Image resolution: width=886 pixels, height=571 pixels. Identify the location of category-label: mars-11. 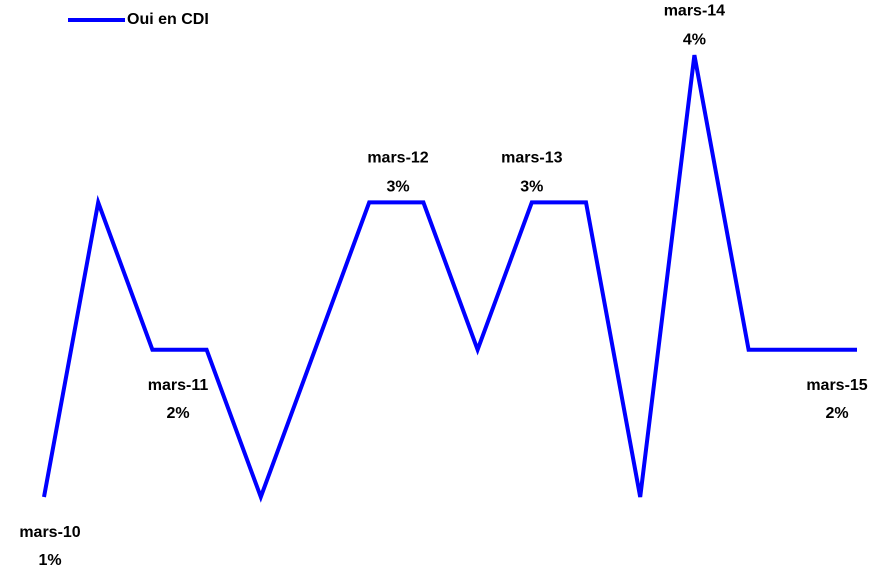
(178, 385).